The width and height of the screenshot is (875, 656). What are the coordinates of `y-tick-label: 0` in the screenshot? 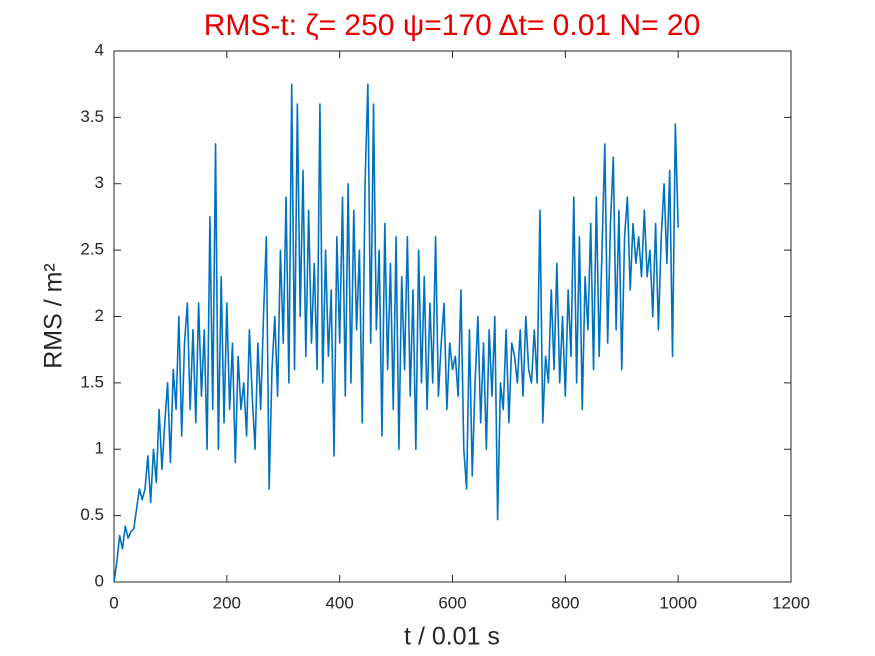 It's located at (99, 580).